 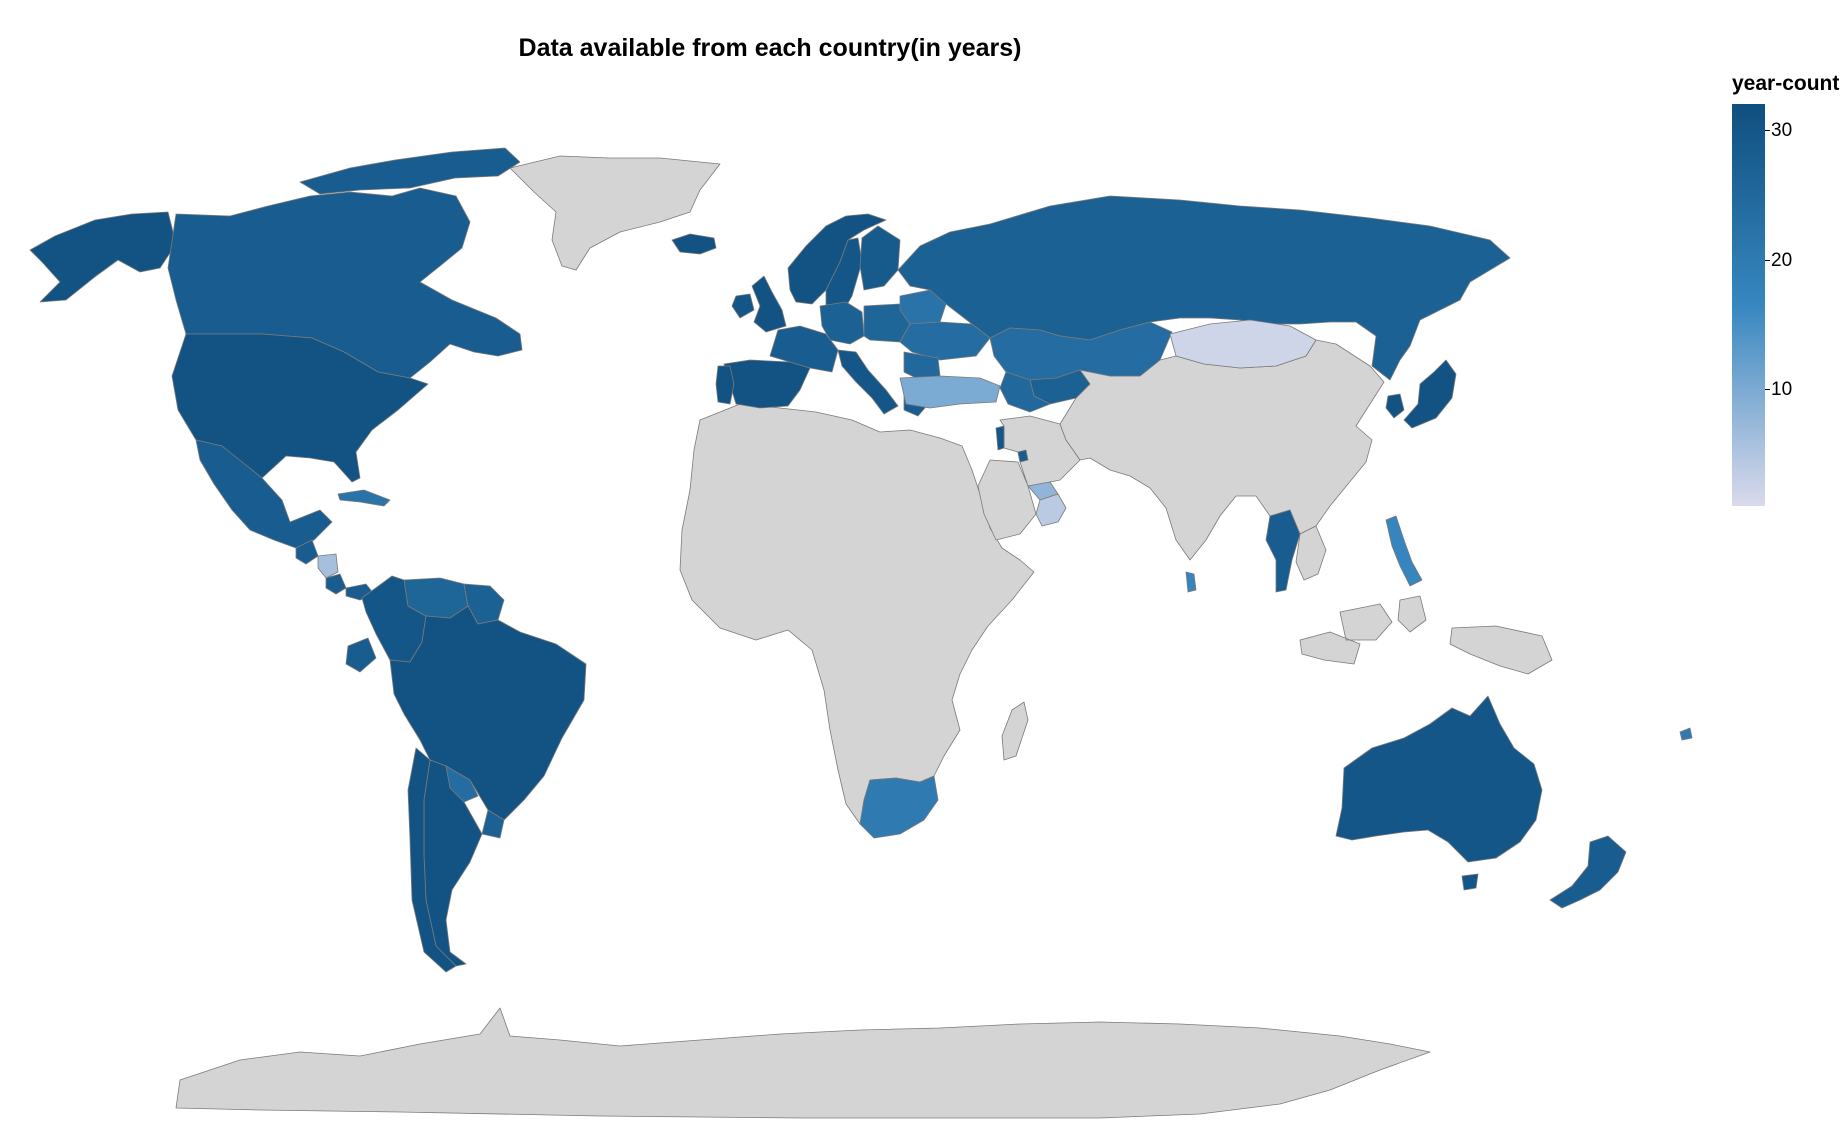 What do you see at coordinates (1243, 344) in the screenshot?
I see `country-mongolia` at bounding box center [1243, 344].